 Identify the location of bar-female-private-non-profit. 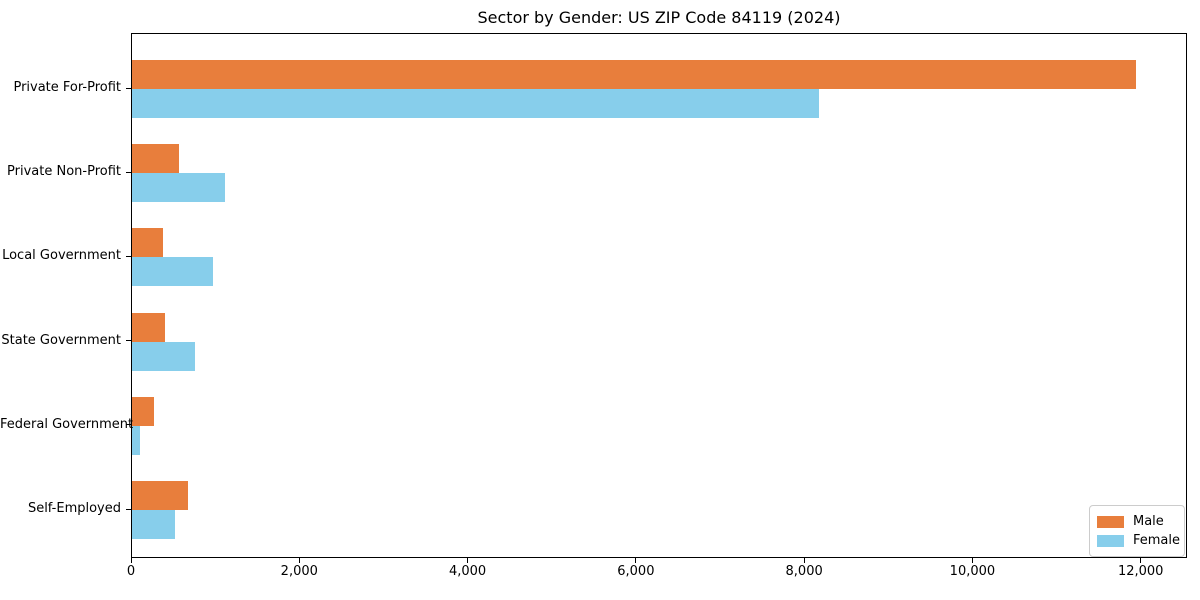
(179, 188).